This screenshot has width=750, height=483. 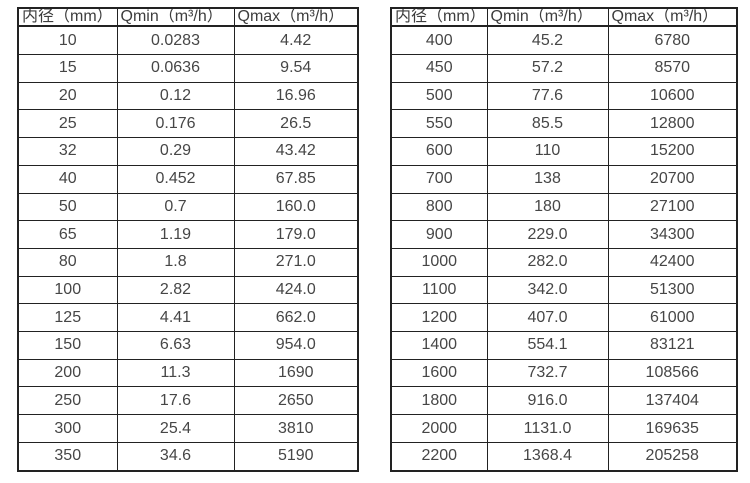 I want to click on table-cell: 229.0, so click(x=547, y=234).